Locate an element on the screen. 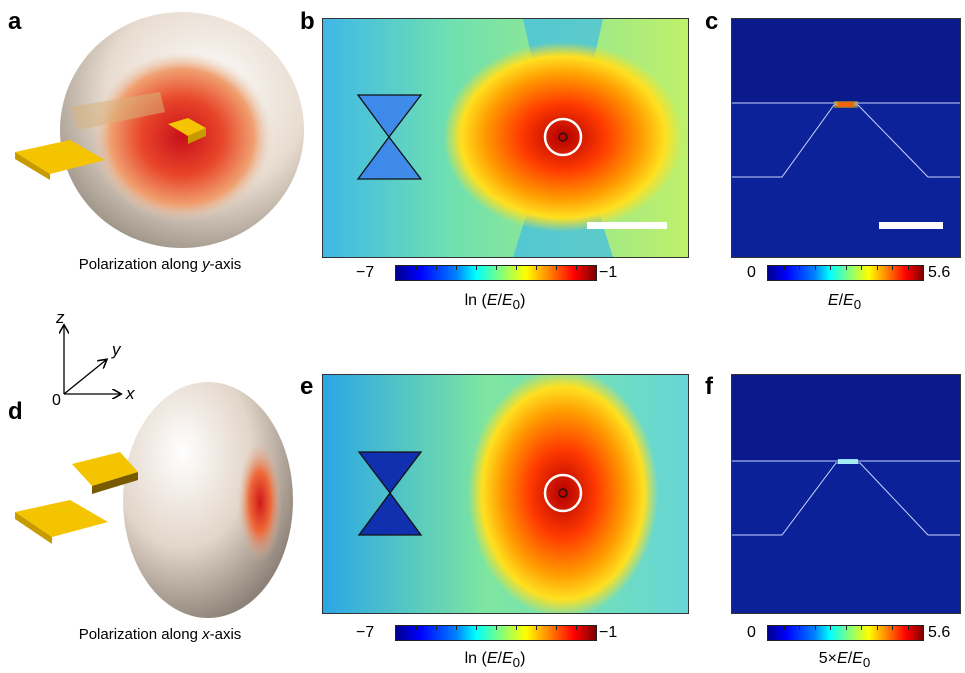 The height and width of the screenshot is (673, 965). scale-bar-b is located at coordinates (627, 225).